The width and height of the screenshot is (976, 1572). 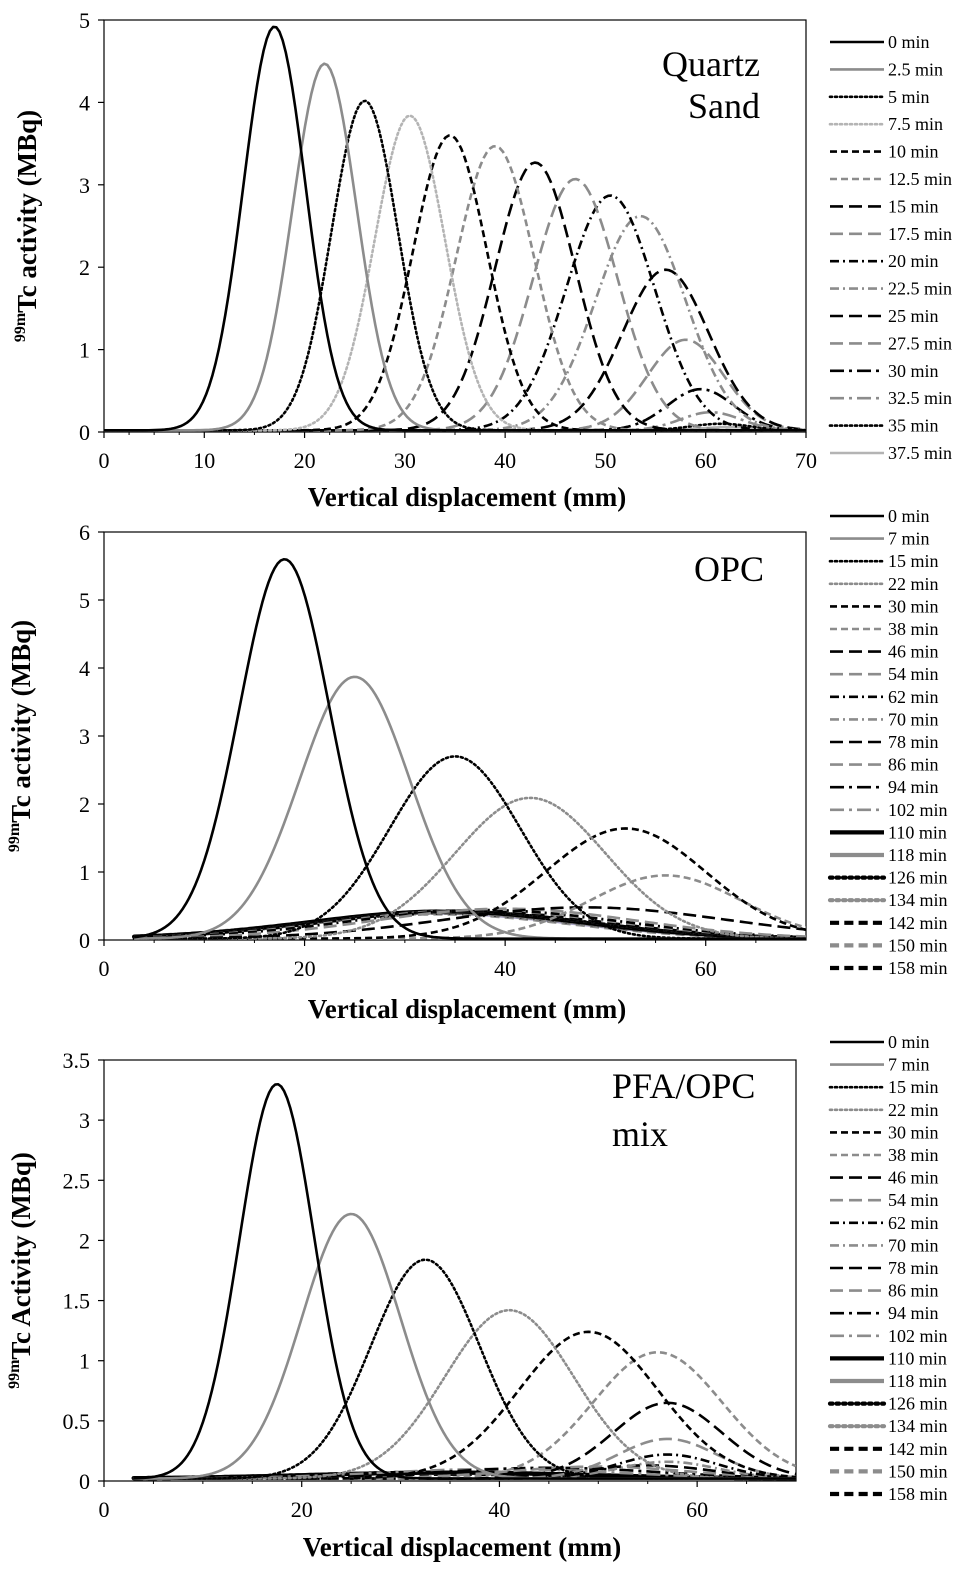 I want to click on x-tick-label: 30, so click(x=405, y=460).